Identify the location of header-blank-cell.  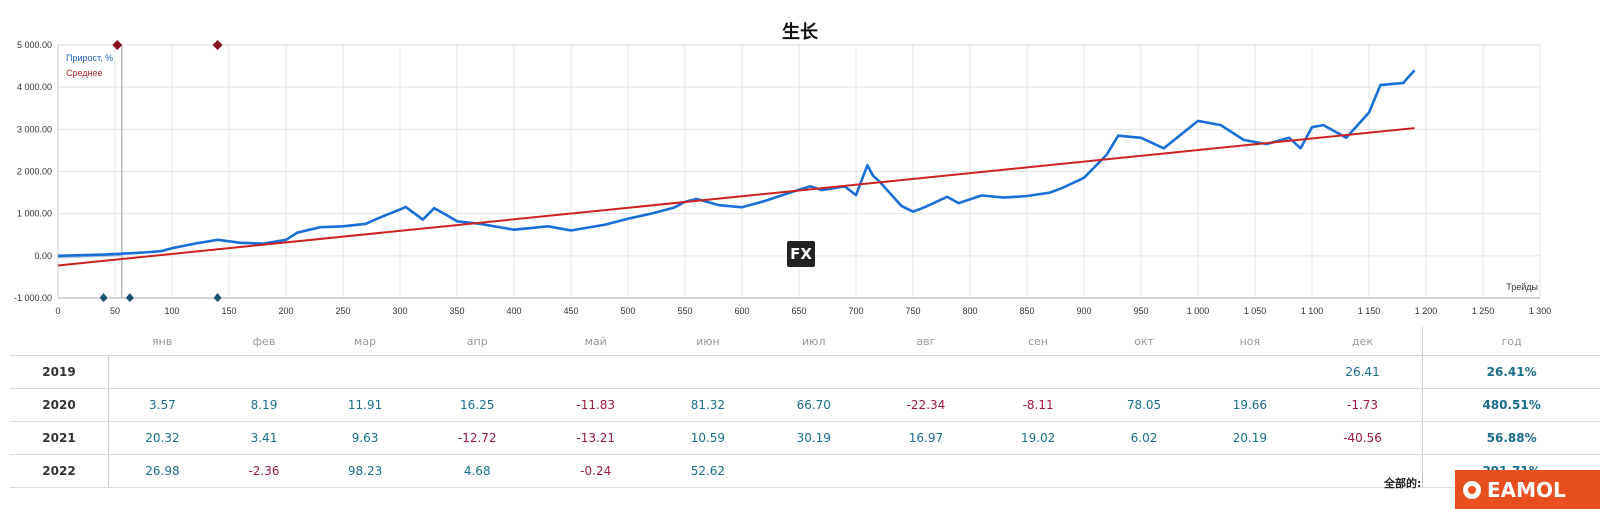
(59, 341).